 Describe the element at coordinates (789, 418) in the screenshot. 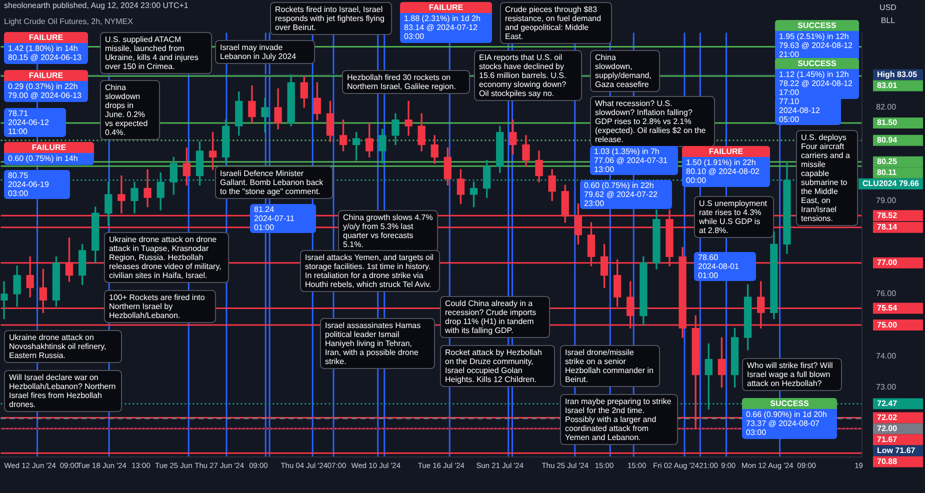

I see `label-box: SUCCESS 0.66 (0.90%) in 1d 20h 73.37 @ 2024-08-07 03:00` at that location.